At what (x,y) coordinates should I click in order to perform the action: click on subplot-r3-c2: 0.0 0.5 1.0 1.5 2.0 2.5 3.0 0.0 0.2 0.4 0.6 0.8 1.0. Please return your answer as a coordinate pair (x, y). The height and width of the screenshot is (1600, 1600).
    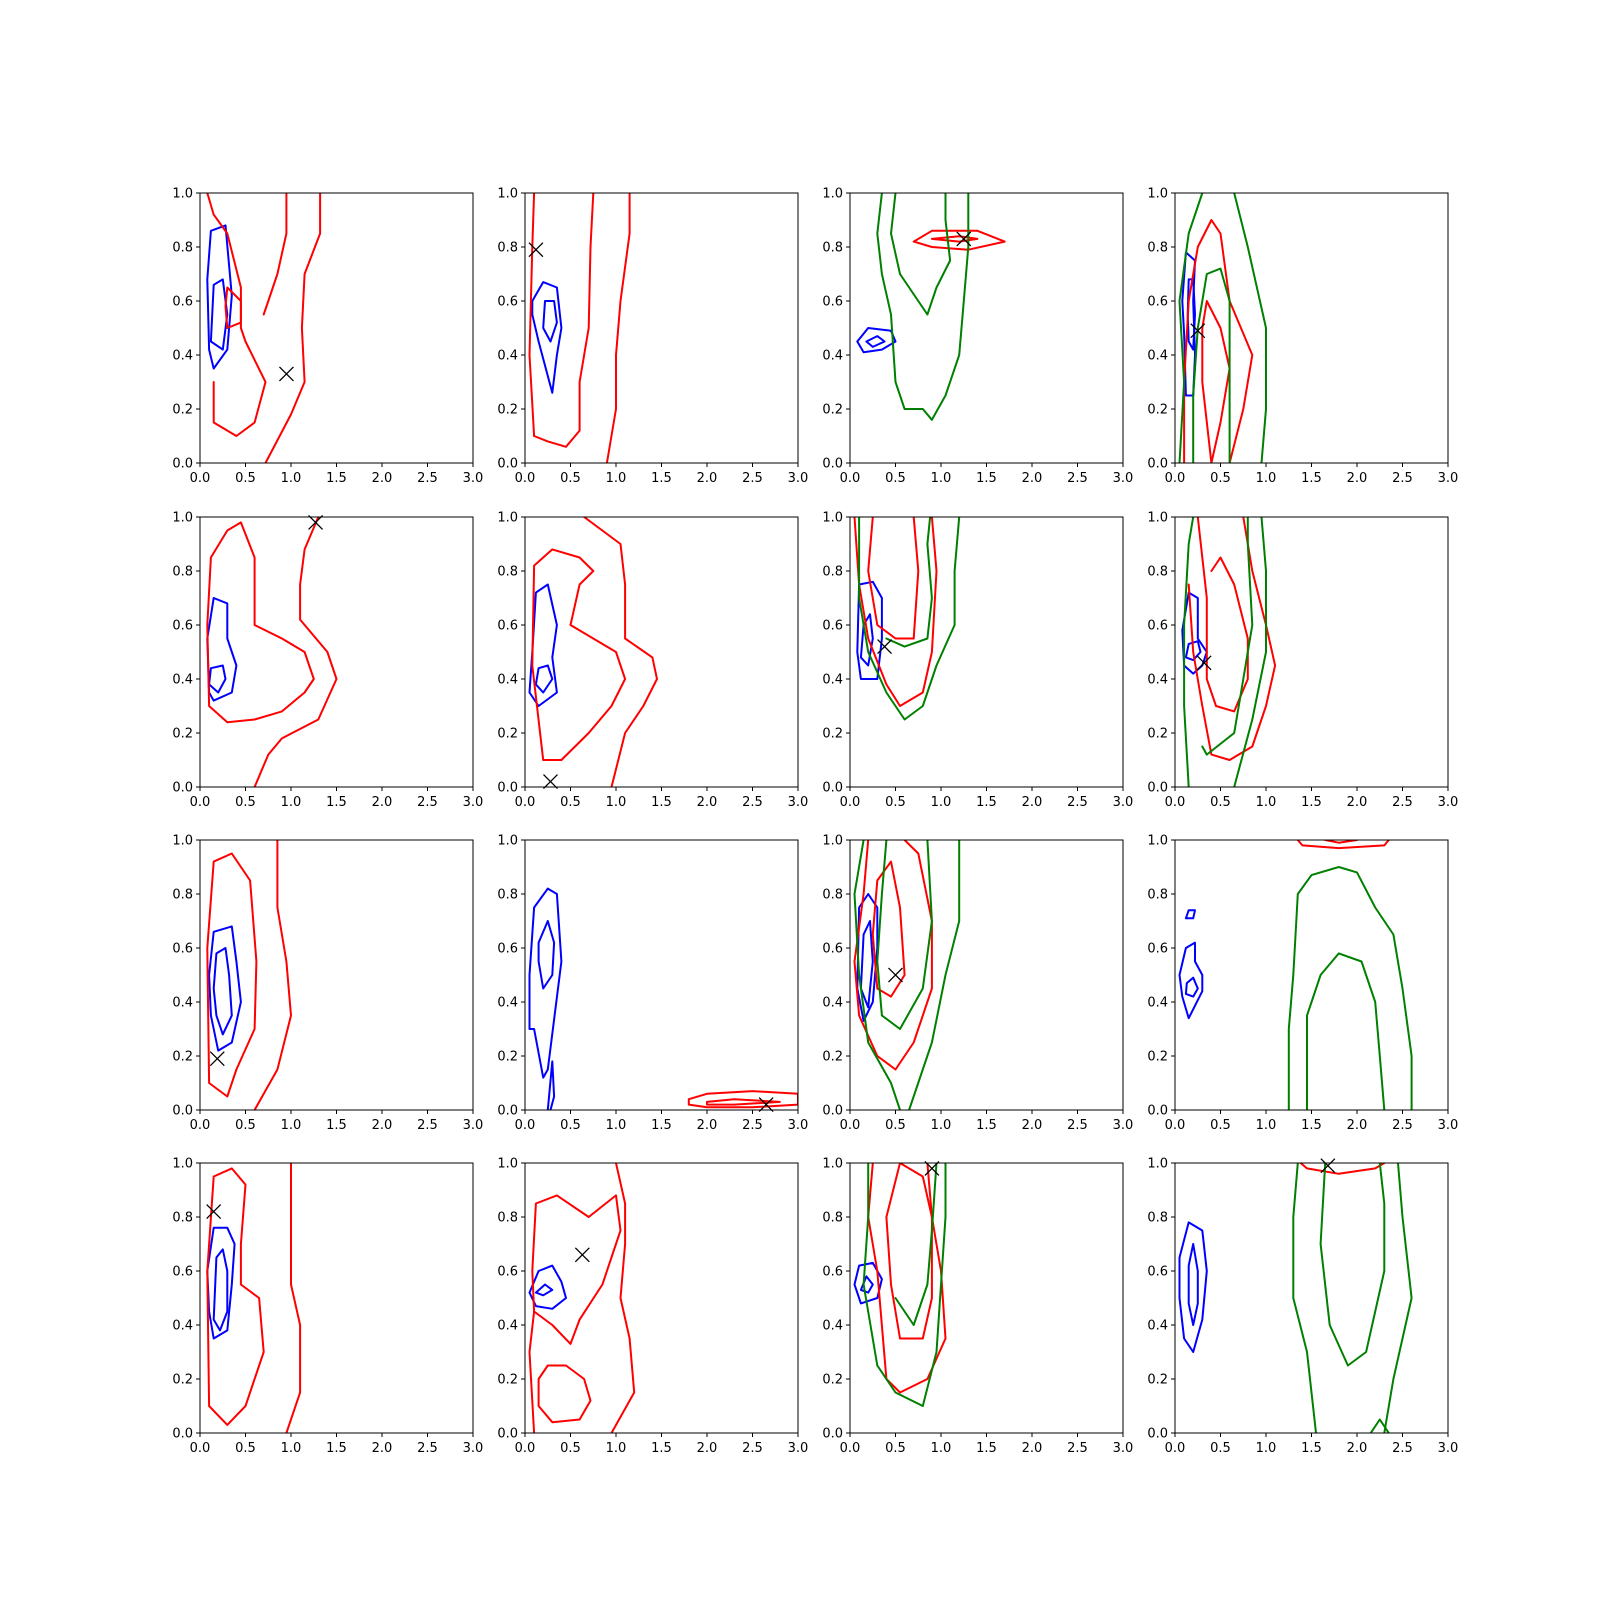
    Looking at the image, I should click on (652, 984).